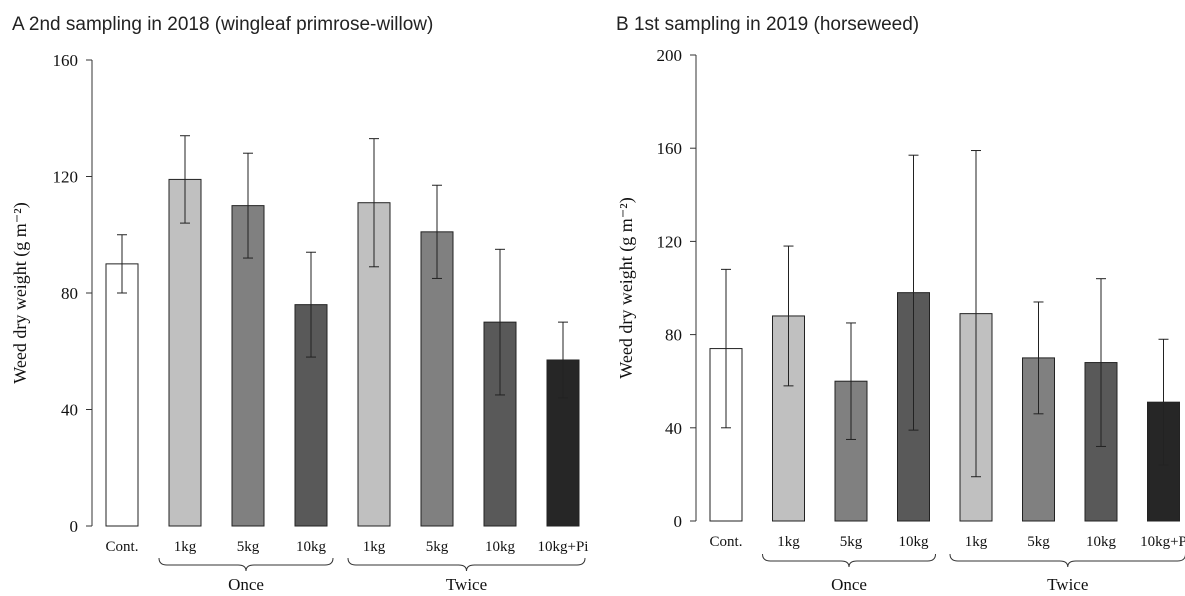  Describe the element at coordinates (670, 55) in the screenshot. I see `y-tick-label: 200` at that location.